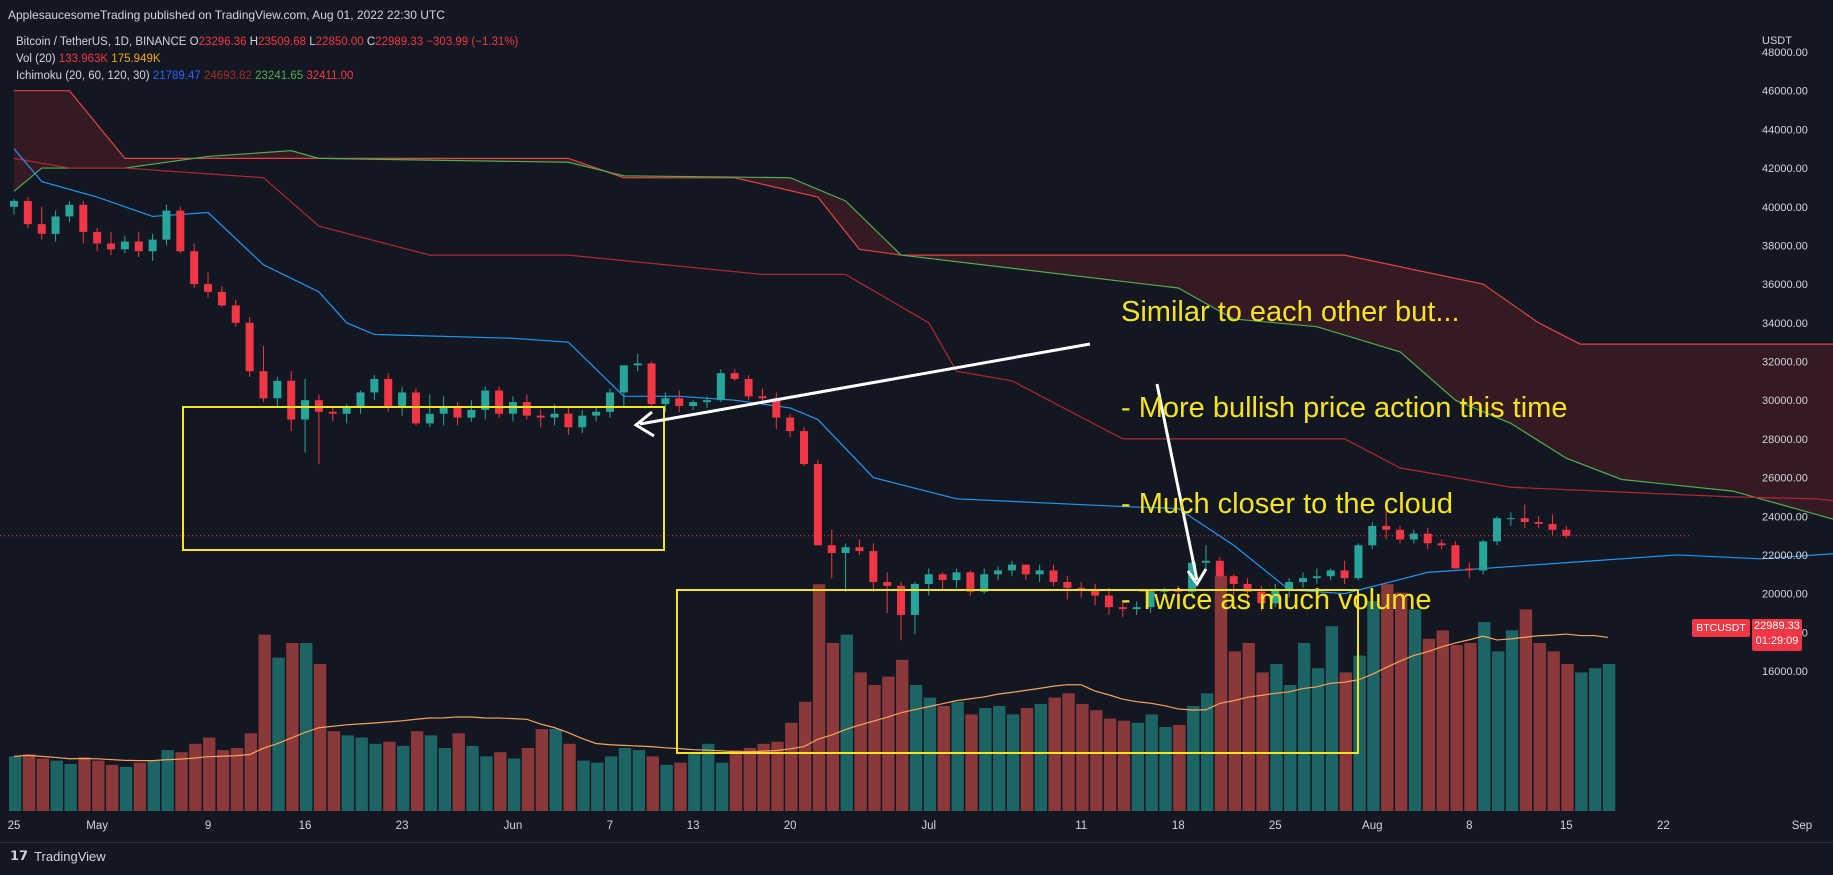  Describe the element at coordinates (1785, 479) in the screenshot. I see `price-axis-tick: 26000.00` at that location.